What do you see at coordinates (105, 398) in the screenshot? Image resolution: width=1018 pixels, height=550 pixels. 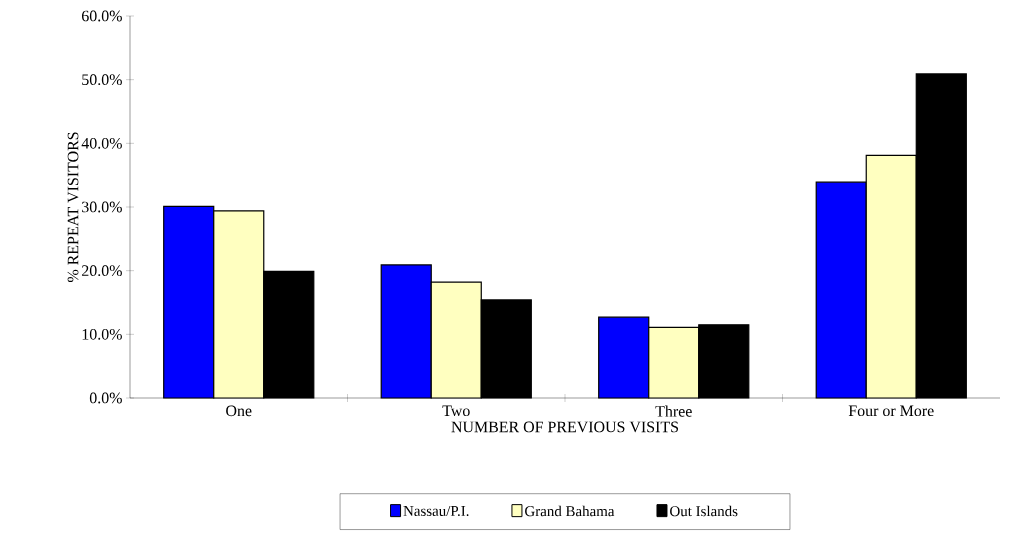 I see `y-tick-label: 0.0%` at bounding box center [105, 398].